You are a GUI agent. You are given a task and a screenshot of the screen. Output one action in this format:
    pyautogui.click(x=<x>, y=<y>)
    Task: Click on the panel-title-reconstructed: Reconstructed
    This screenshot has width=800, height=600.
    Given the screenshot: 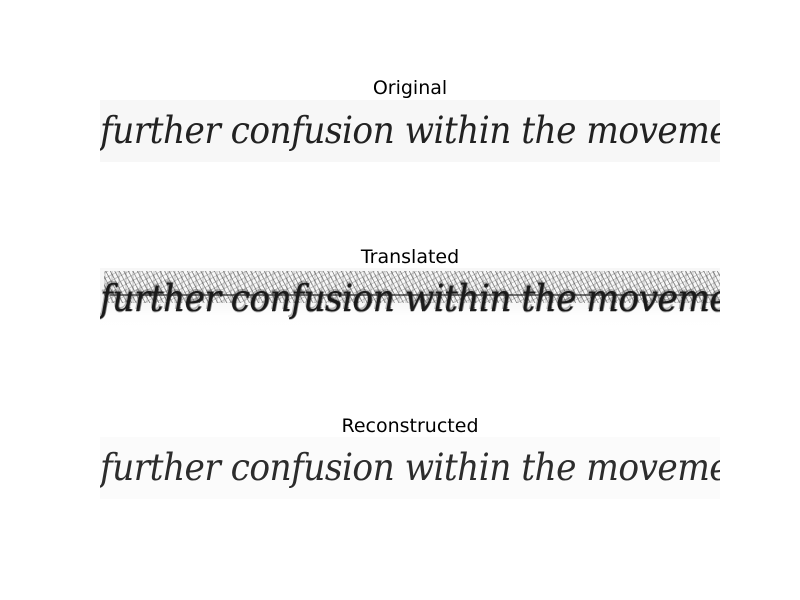 What is the action you would take?
    pyautogui.click(x=410, y=426)
    